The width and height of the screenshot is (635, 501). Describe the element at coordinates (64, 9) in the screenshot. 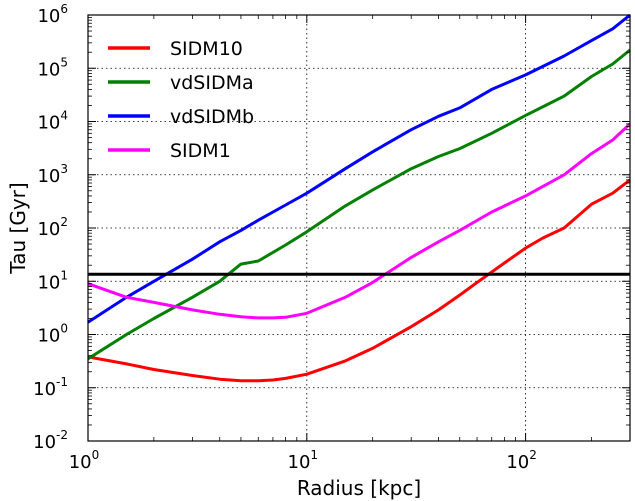

I see `tick-exponent: 6` at that location.